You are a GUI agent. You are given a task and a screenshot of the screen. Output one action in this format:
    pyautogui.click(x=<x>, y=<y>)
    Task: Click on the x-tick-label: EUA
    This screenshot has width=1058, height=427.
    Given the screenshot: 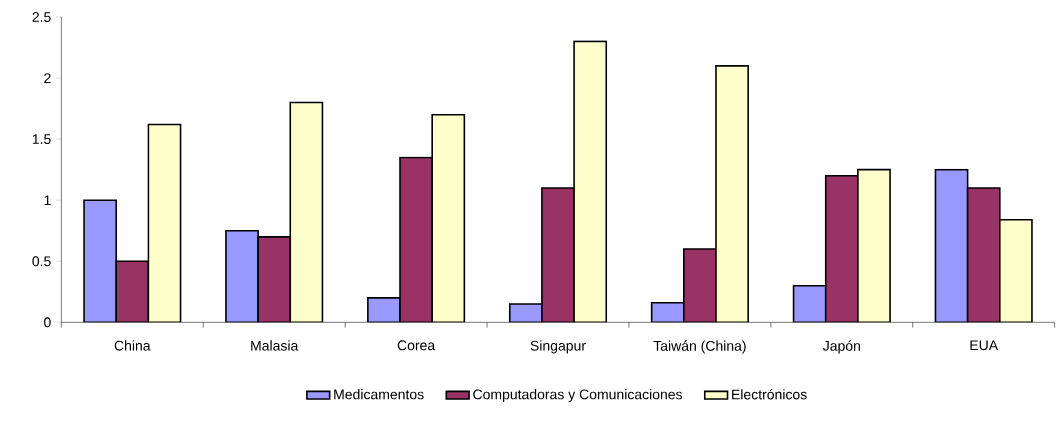 What is the action you would take?
    pyautogui.click(x=984, y=345)
    